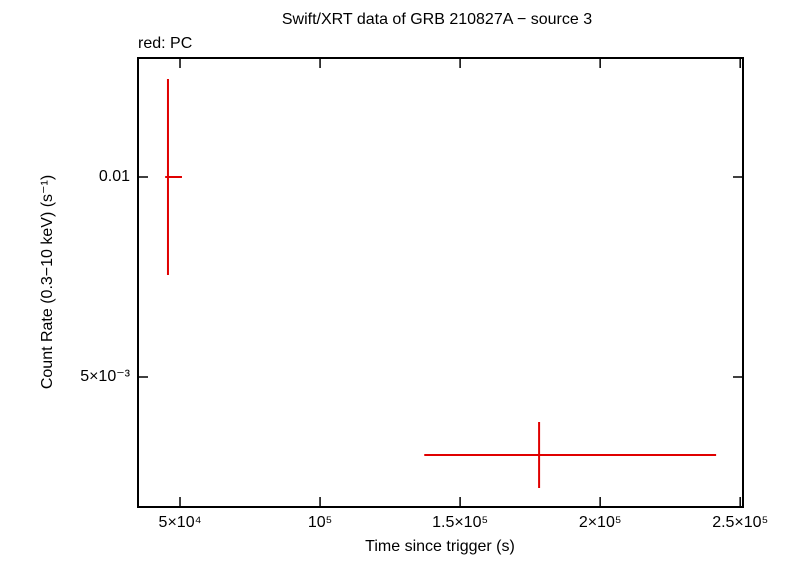  I want to click on x-tick-label: 2.5×10⁵, so click(740, 522).